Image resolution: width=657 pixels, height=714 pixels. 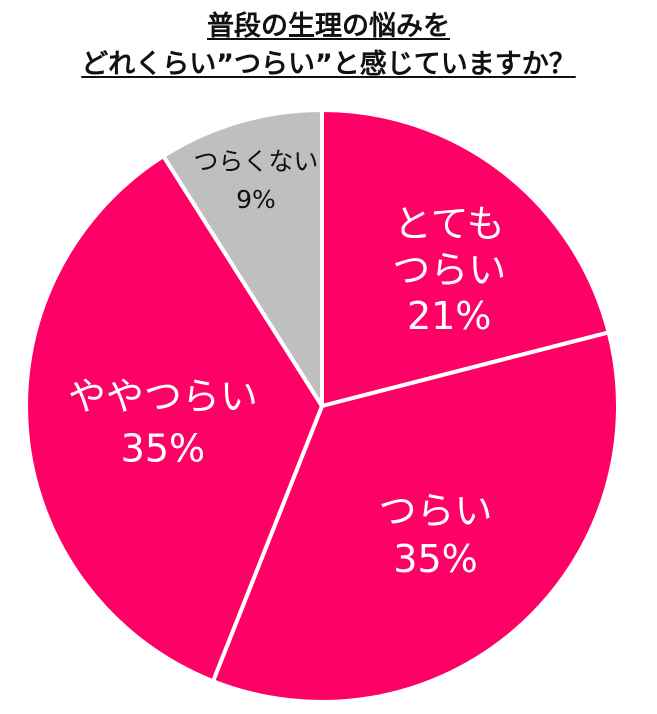 I want to click on pie-slice-value-3: 9%, so click(x=256, y=199).